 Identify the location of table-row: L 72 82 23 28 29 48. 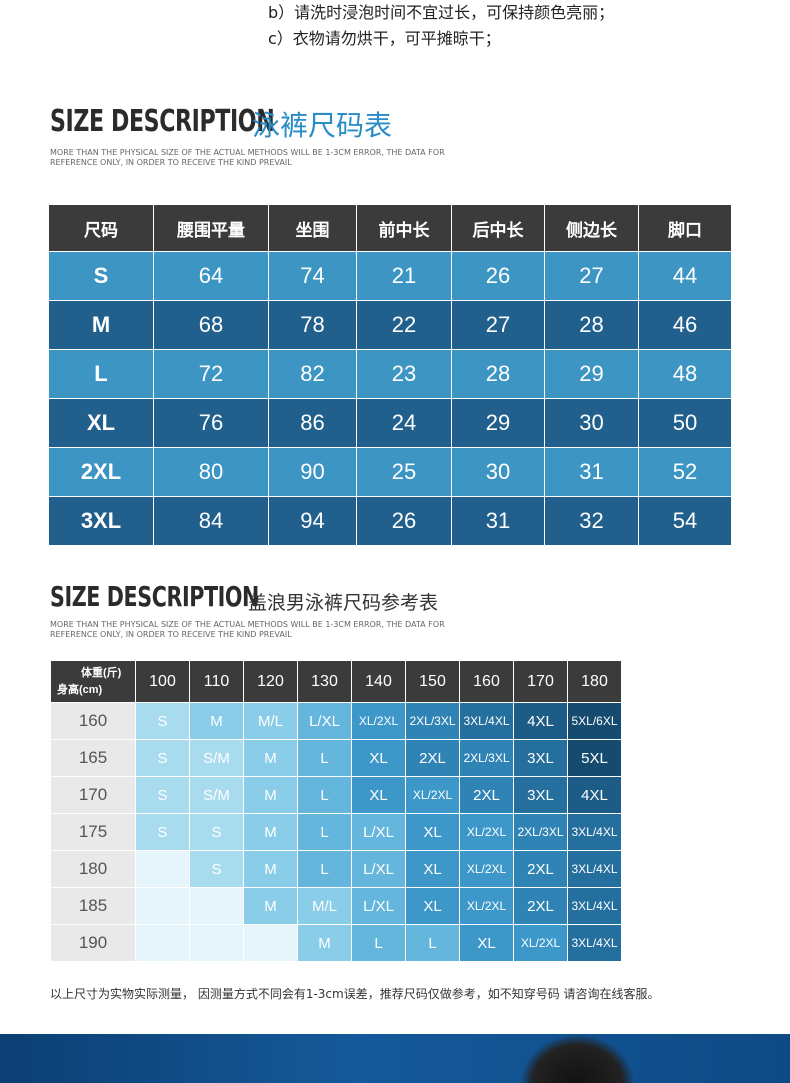
(390, 374).